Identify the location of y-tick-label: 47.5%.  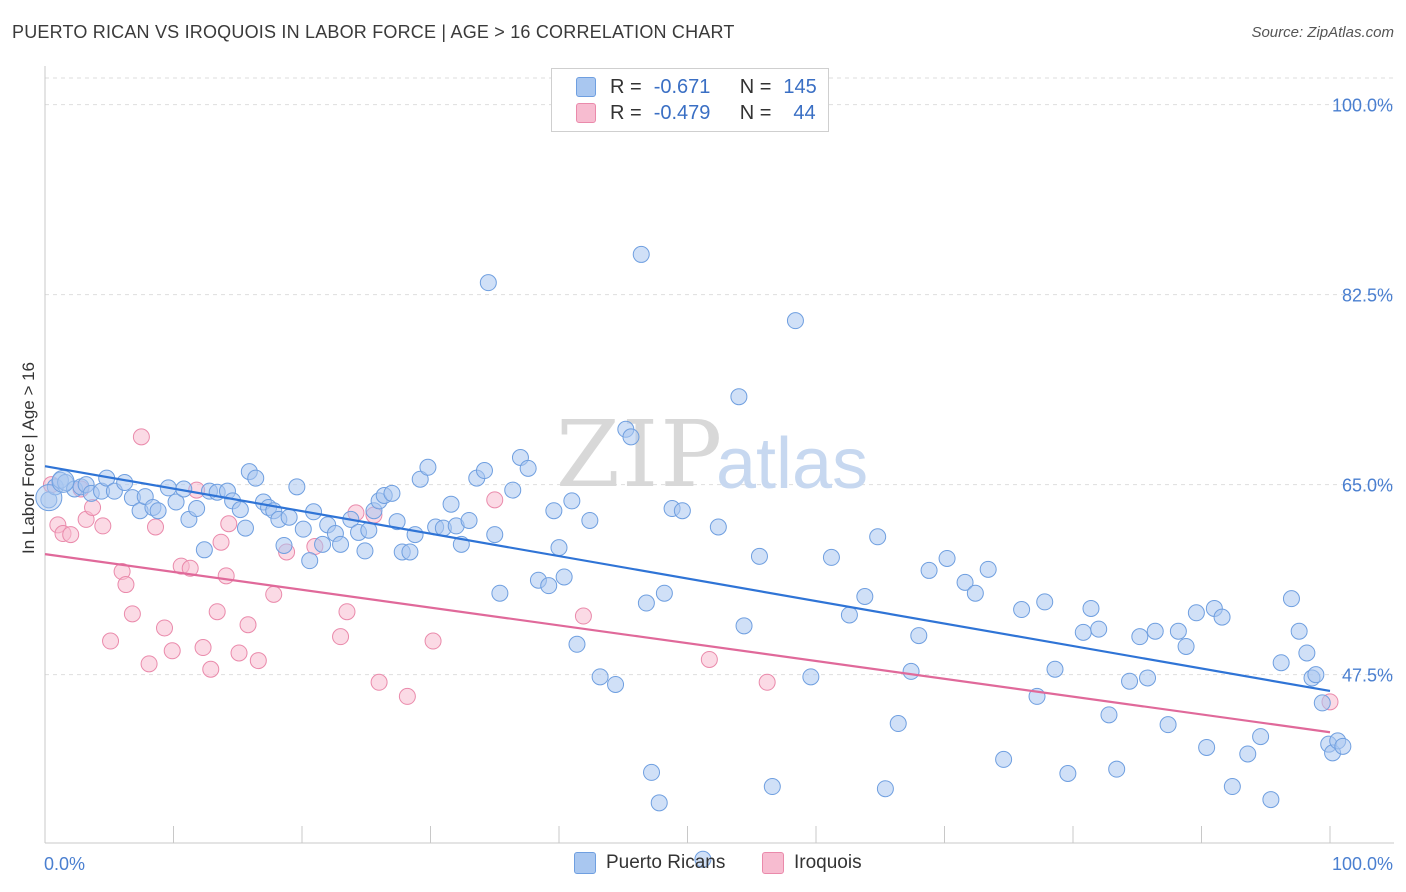
(1367, 676).